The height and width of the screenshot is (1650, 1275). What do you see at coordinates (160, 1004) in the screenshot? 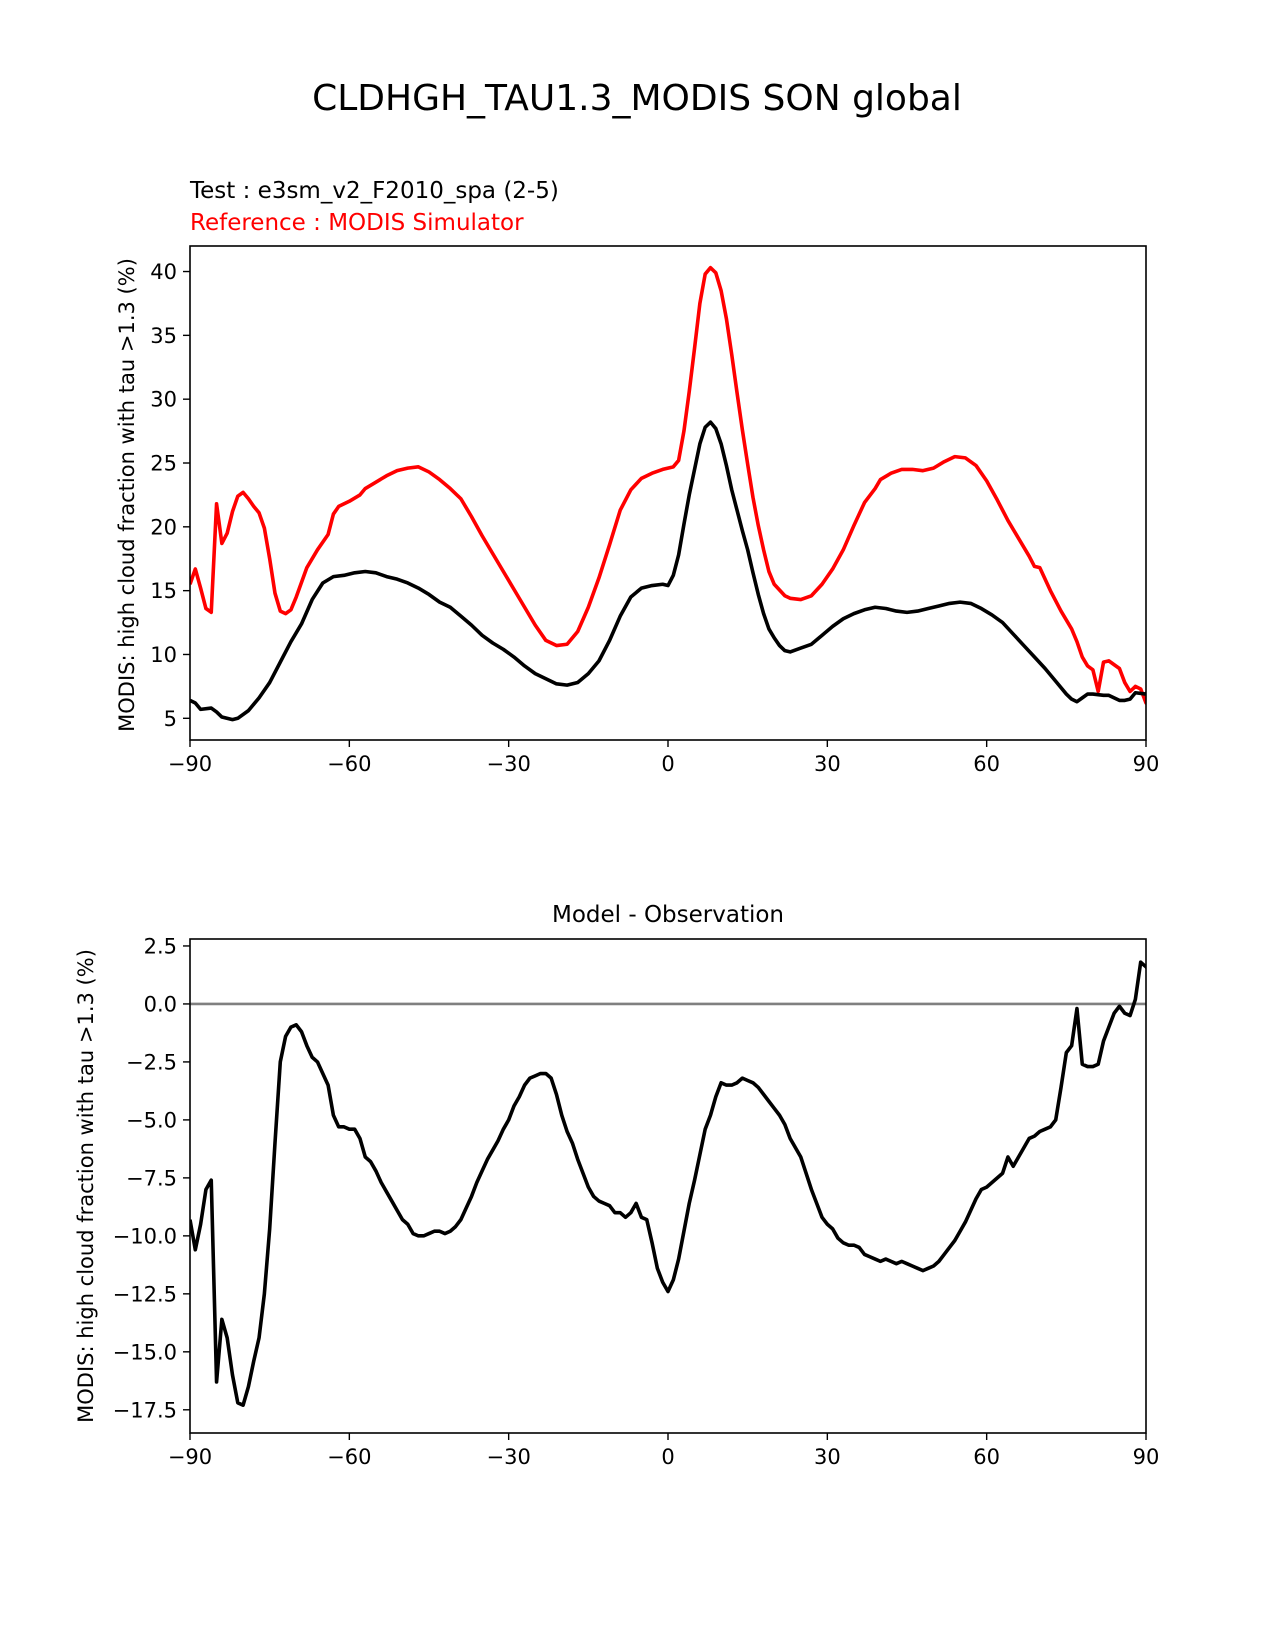
I see `bottom-y-tick-label: 0.0` at bounding box center [160, 1004].